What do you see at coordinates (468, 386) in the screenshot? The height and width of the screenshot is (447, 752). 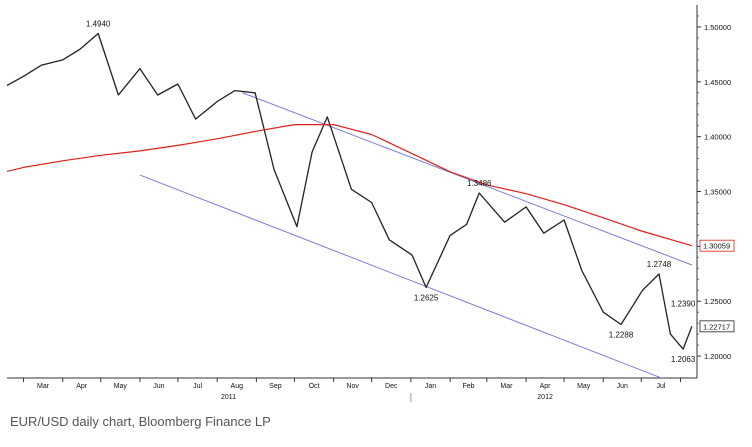 I see `x-month-label: Feb` at bounding box center [468, 386].